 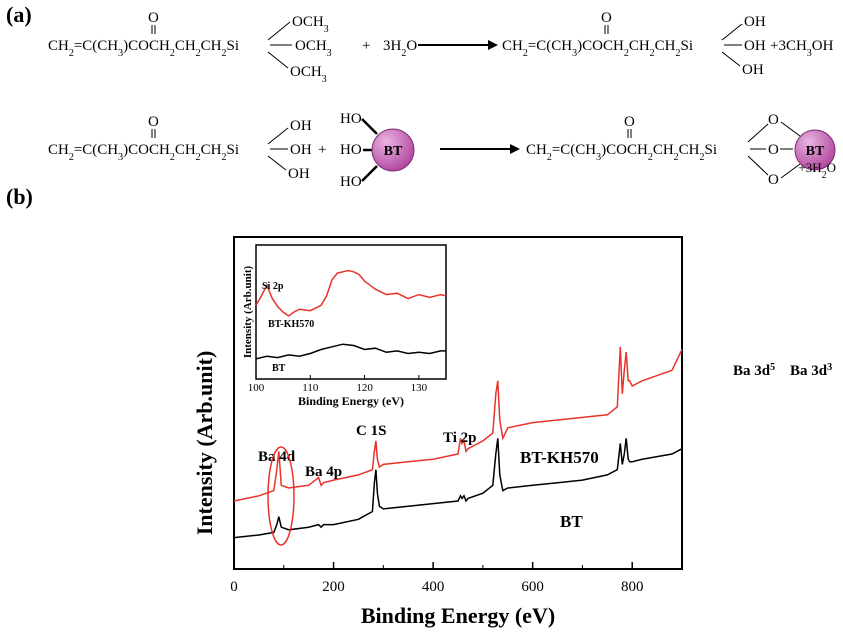 What do you see at coordinates (310, 24) in the screenshot?
I see `r1-substituent-top: OCH3` at bounding box center [310, 24].